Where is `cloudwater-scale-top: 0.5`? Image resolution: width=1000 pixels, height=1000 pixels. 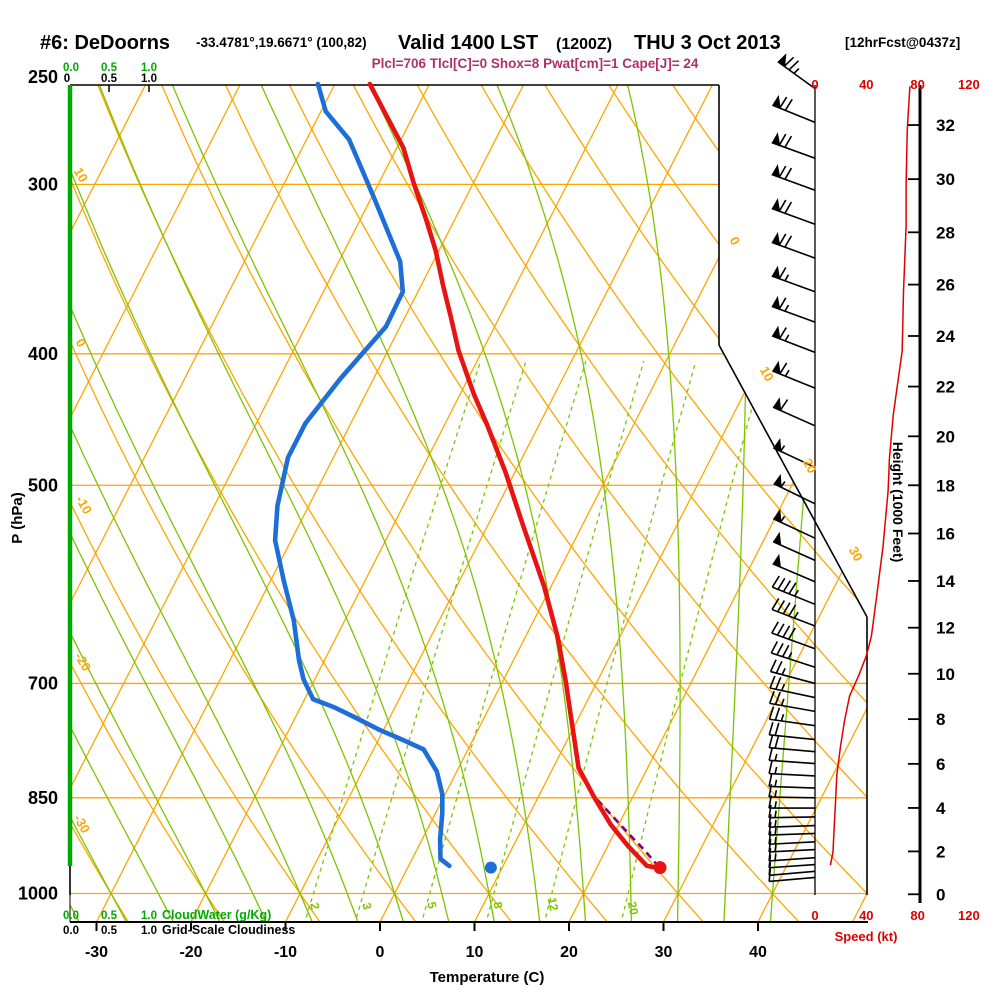 cloudwater-scale-top: 0.5 is located at coordinates (109, 68).